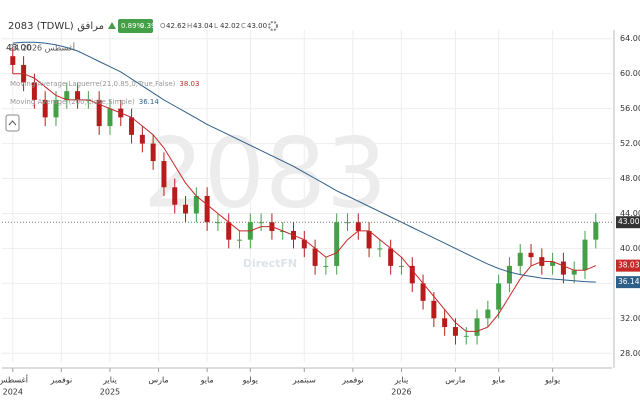 The height and width of the screenshot is (404, 640). I want to click on price-tag-label: 43.00, so click(629, 221).